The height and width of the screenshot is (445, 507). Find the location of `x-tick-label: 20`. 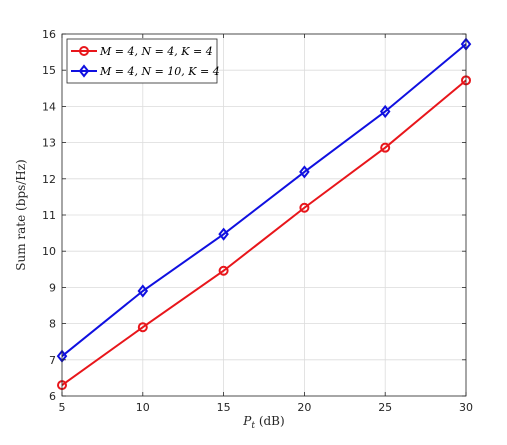

x-tick-label: 20 is located at coordinates (304, 407).